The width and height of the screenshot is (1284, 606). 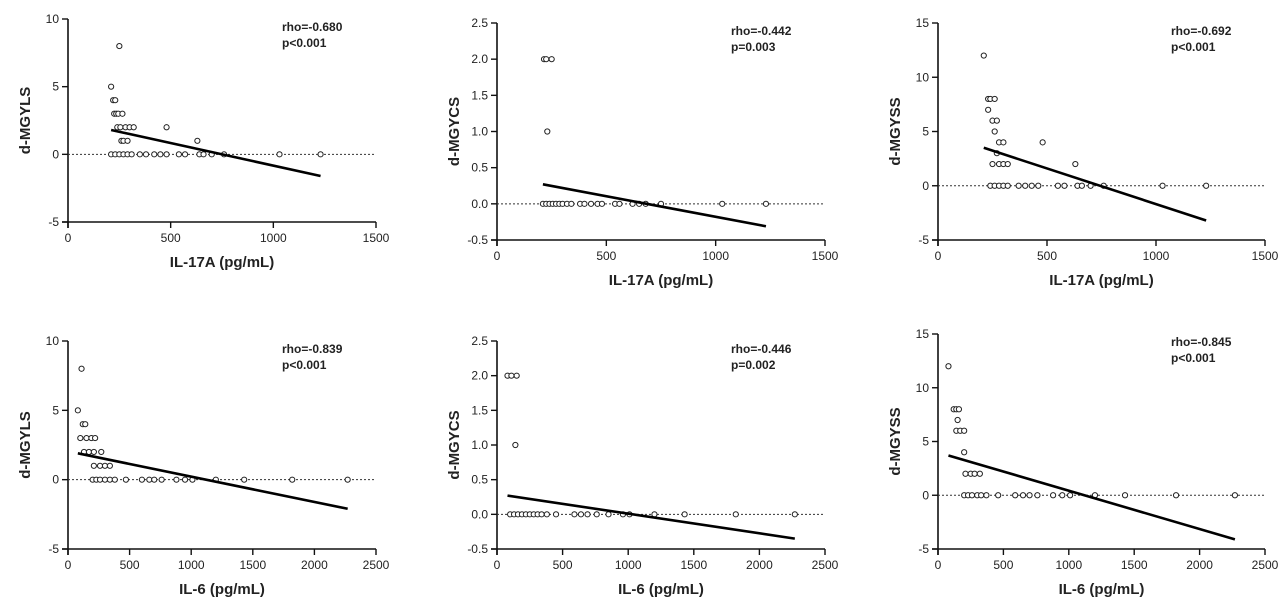 What do you see at coordinates (1101, 280) in the screenshot?
I see `x-axis-title: IL-17A (pg/mL)` at bounding box center [1101, 280].